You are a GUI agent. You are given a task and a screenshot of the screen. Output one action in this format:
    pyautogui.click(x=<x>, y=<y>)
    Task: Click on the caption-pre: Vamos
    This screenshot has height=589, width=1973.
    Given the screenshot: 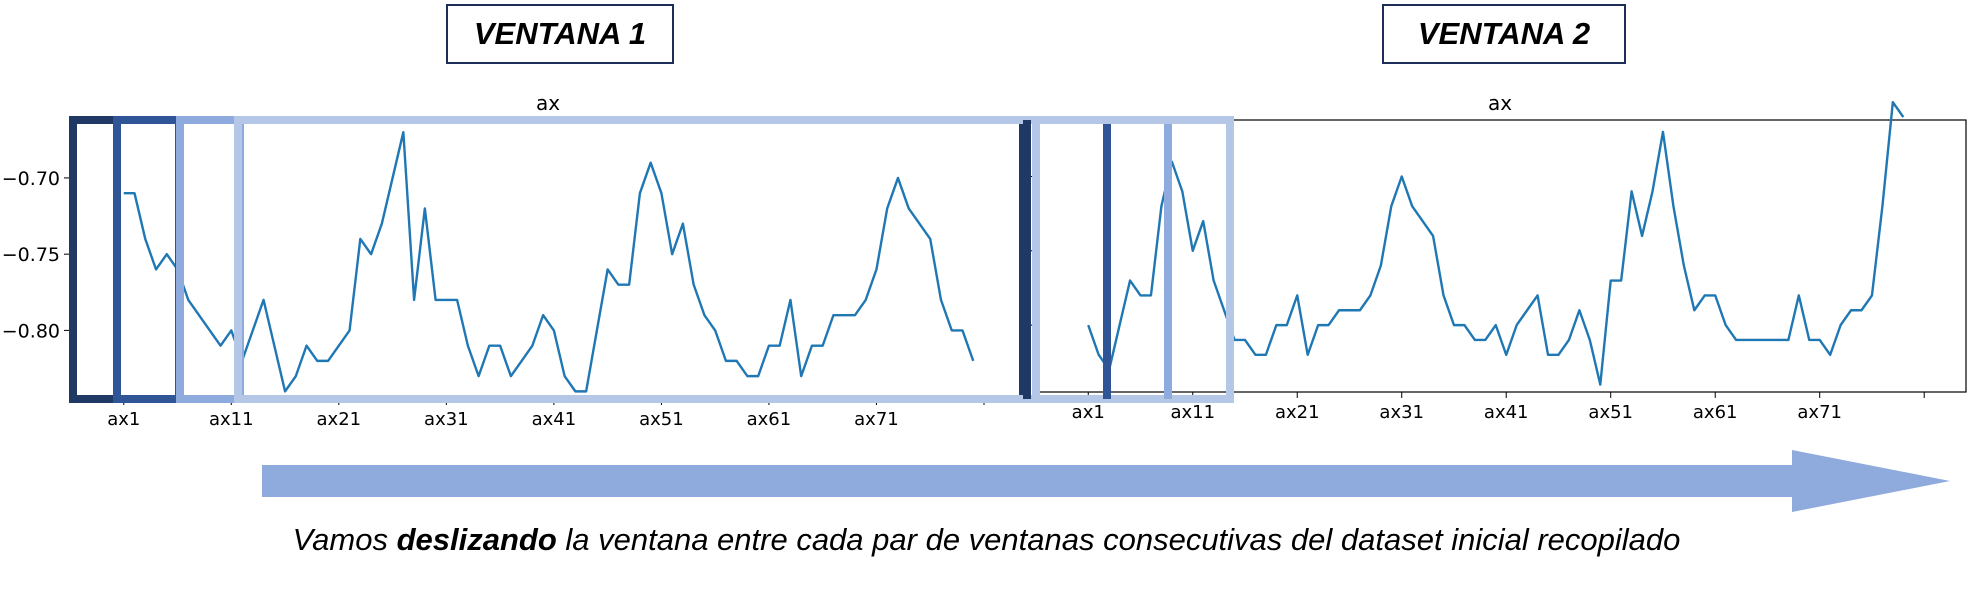 What is the action you would take?
    pyautogui.click(x=344, y=539)
    